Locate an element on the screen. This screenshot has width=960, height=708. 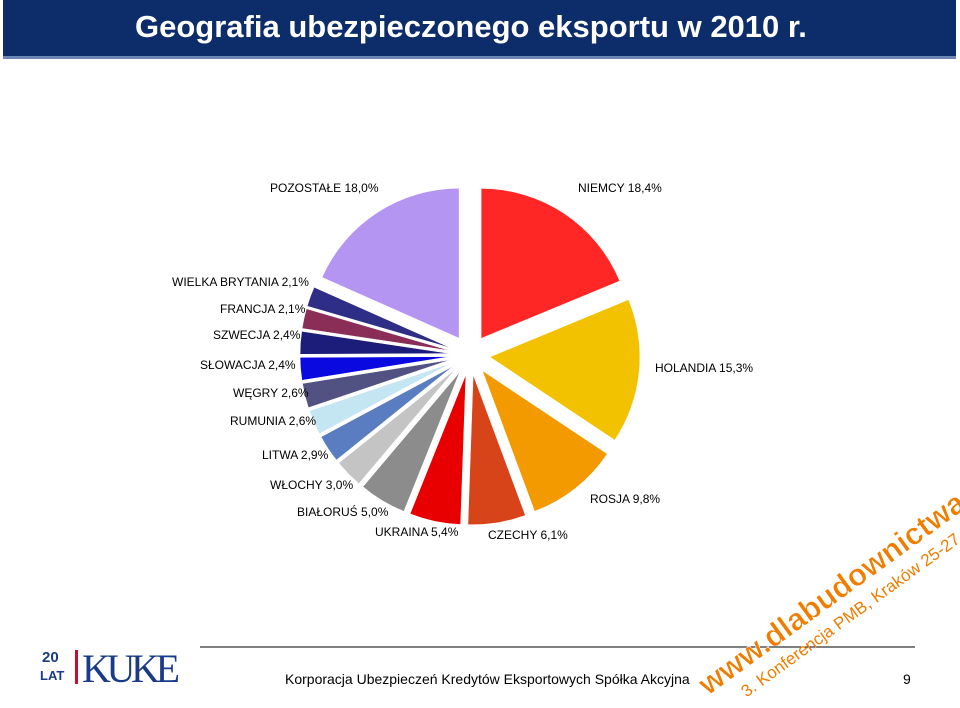
slice-name: WŁOCHY is located at coordinates (296, 485).